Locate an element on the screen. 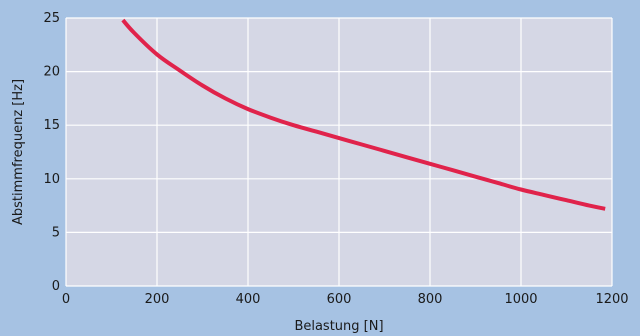  y-tick-label: 25 is located at coordinates (51, 18).